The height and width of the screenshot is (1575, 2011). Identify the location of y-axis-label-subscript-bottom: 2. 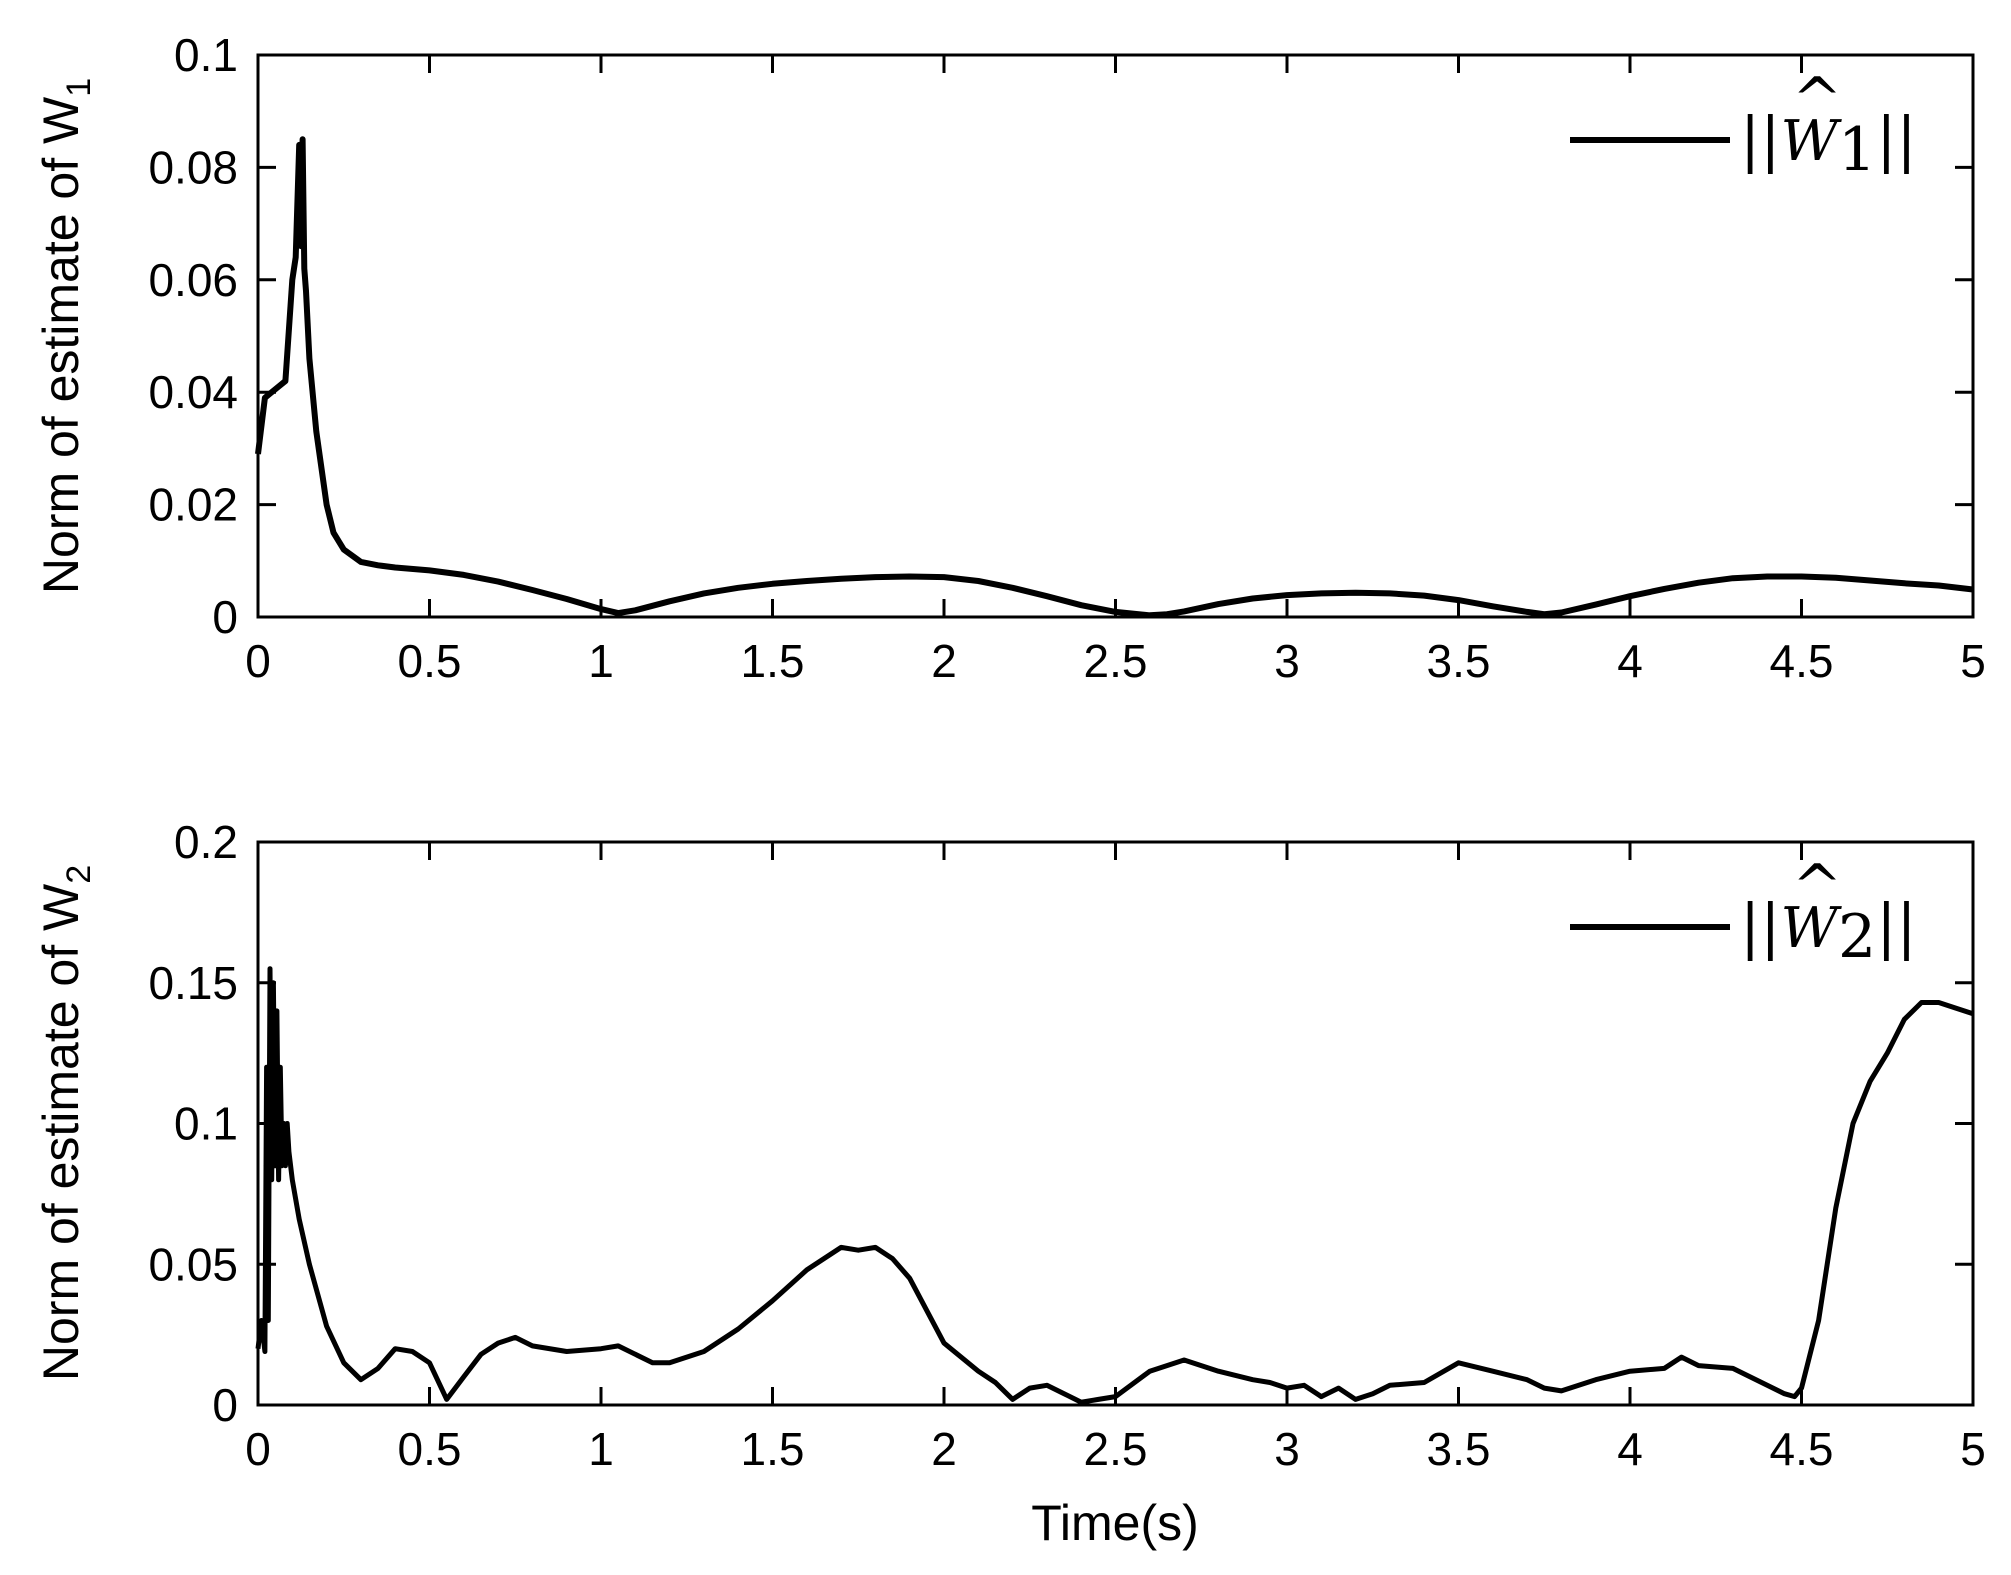
(79, 874).